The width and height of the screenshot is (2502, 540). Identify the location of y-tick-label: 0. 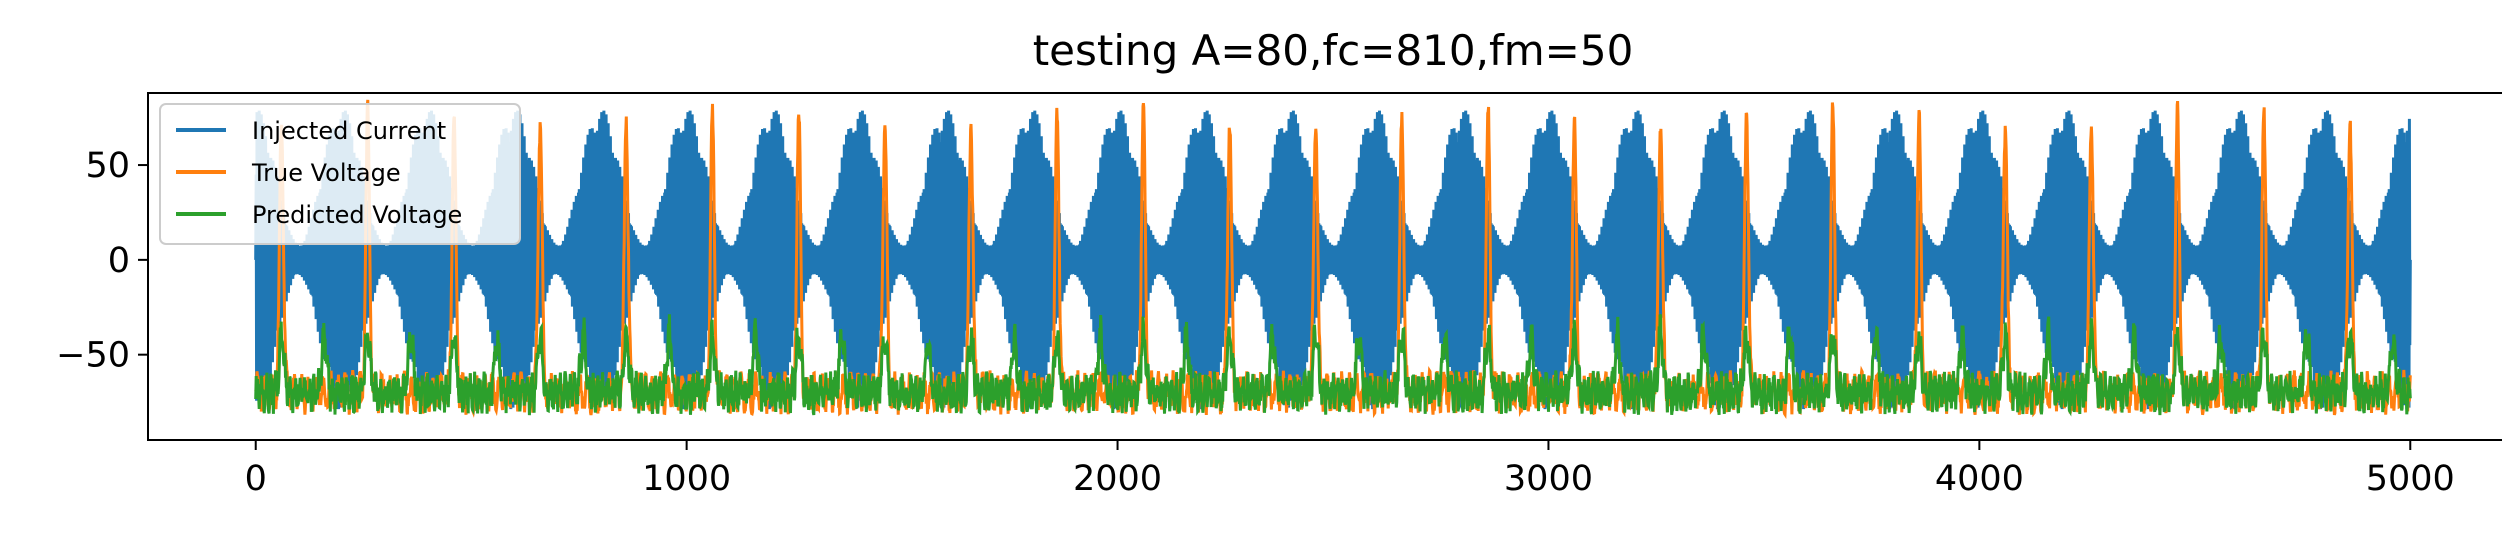
(119, 261).